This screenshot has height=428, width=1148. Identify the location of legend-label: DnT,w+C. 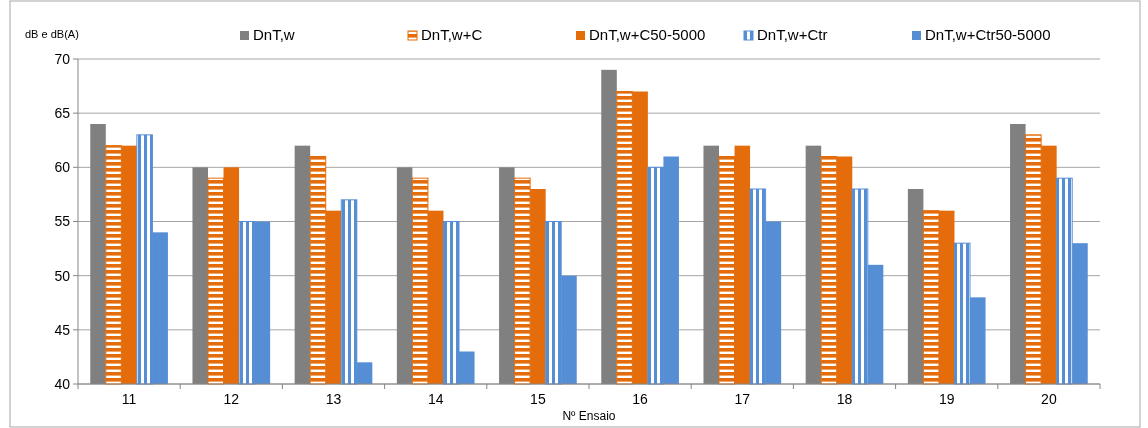
(452, 34).